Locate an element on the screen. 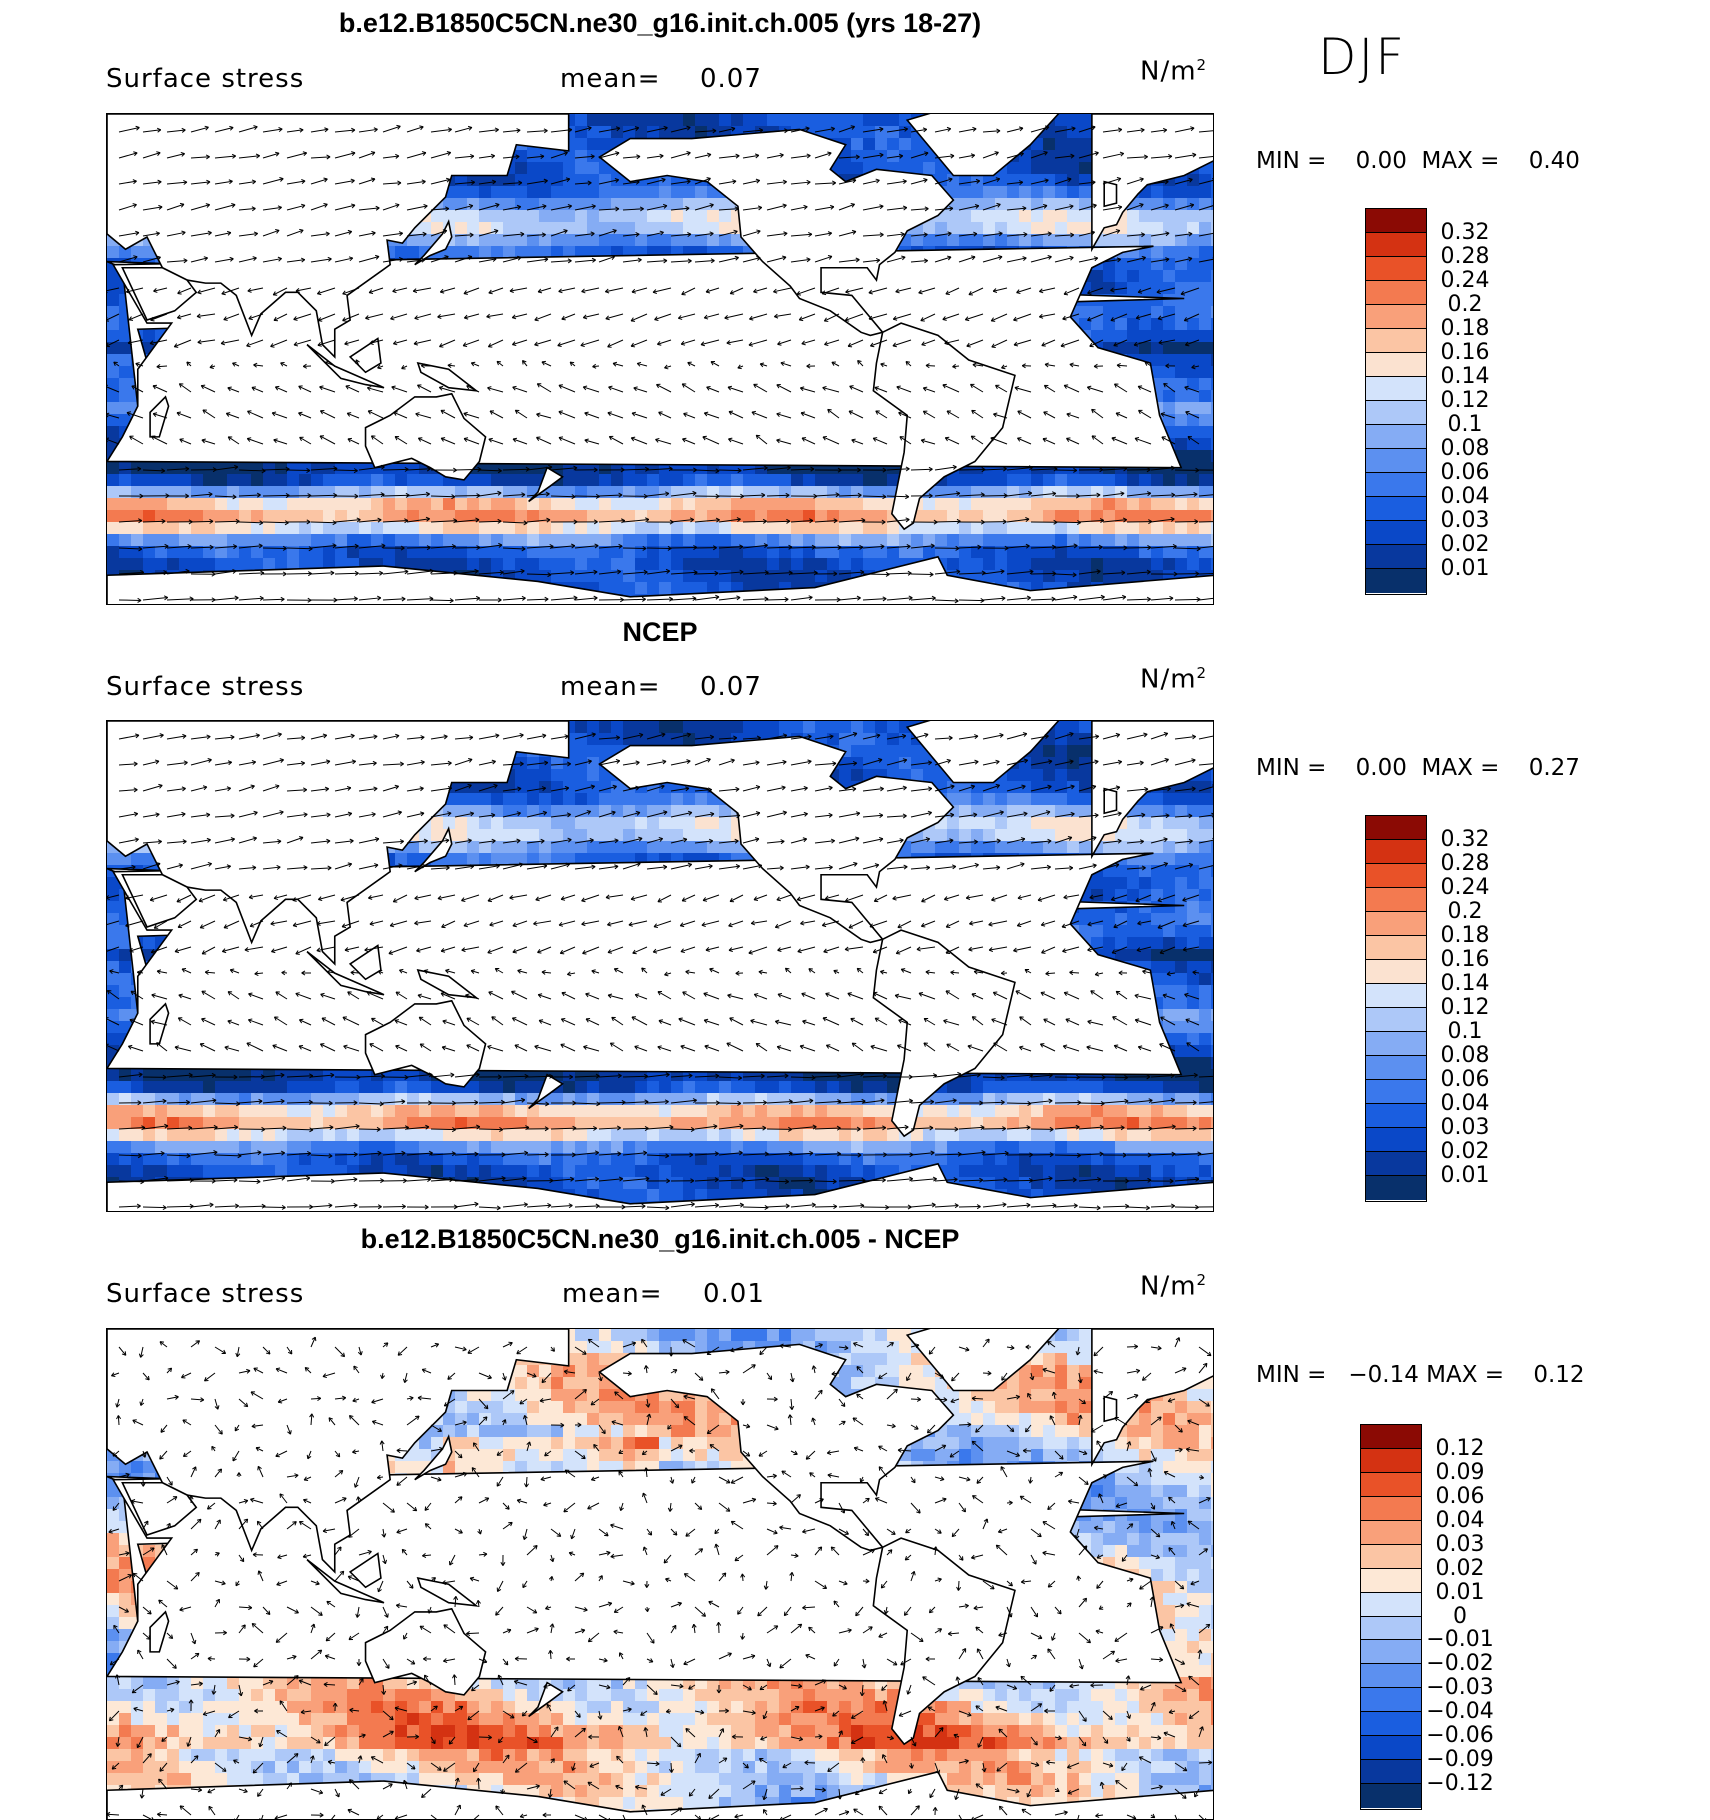 This screenshot has height=1820, width=1710. colorbar is located at coordinates (1396, 401).